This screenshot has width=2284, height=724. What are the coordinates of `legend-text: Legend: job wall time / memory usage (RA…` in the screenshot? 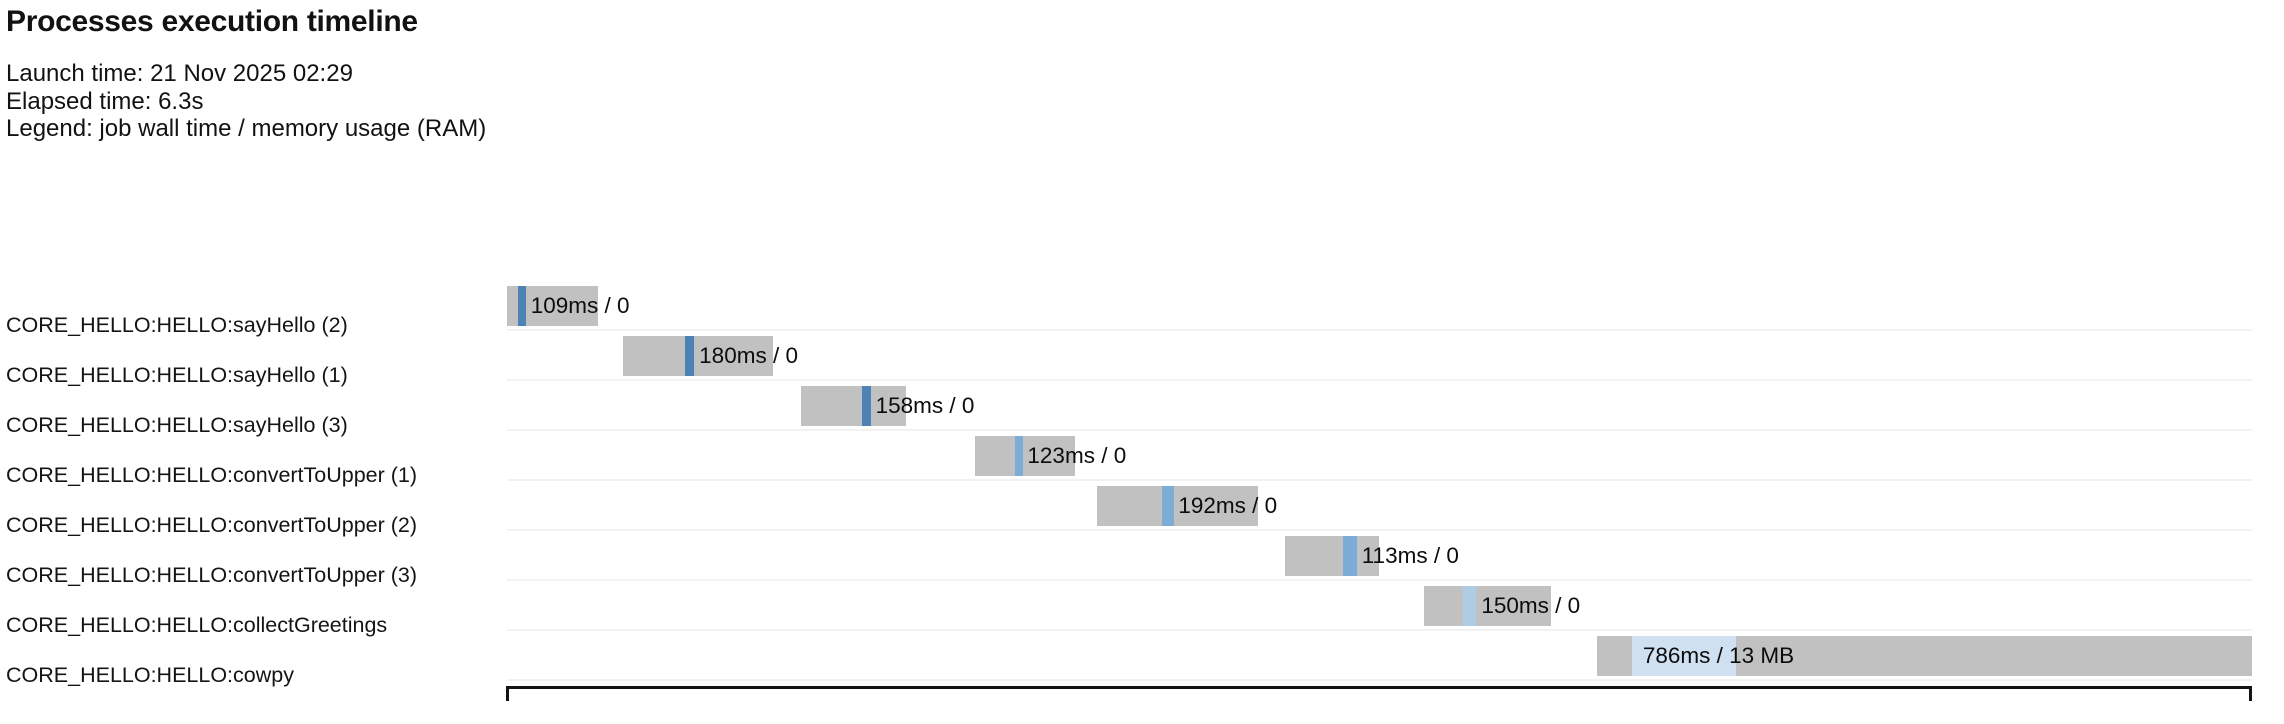 It's located at (246, 128).